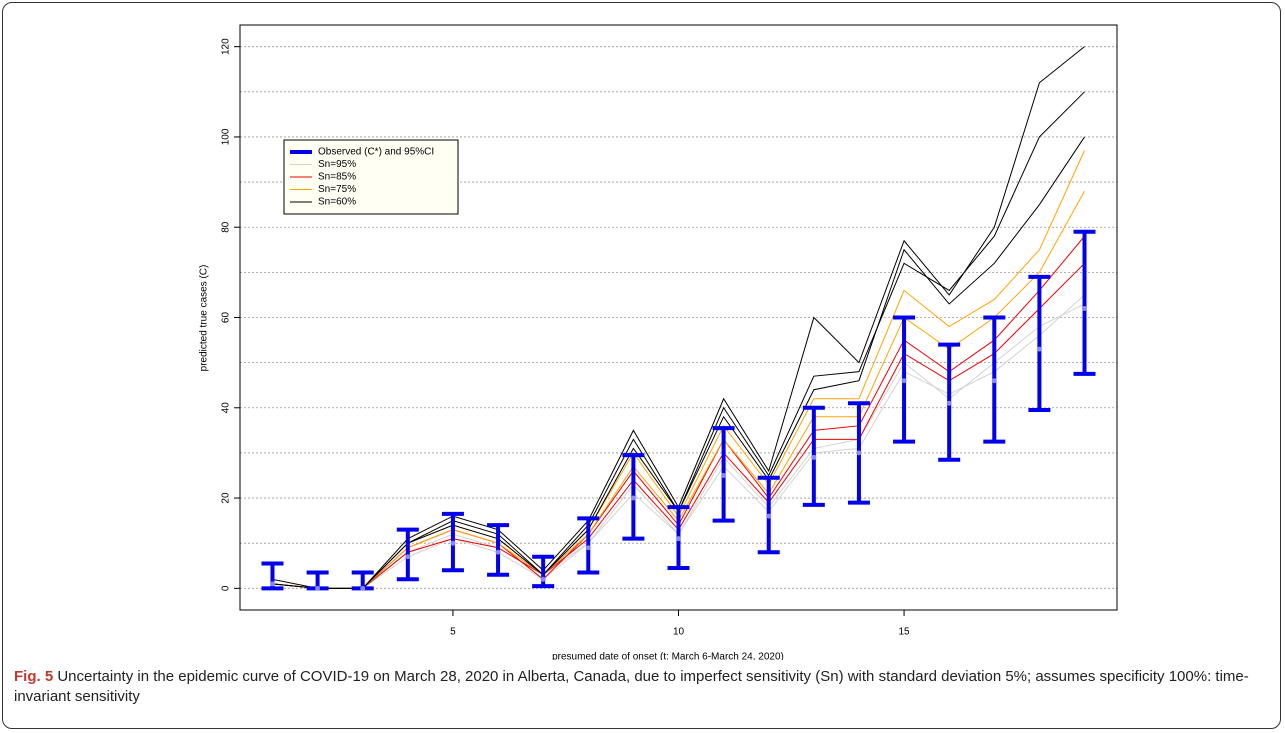 Image resolution: width=1285 pixels, height=733 pixels. I want to click on y-tick-label: 120, so click(226, 46).